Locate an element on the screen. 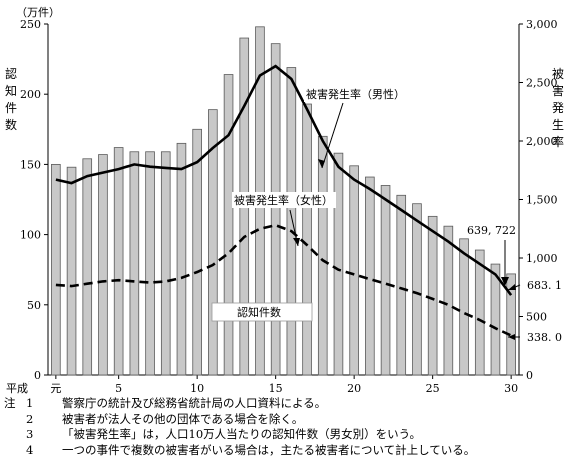  last-male-arrow is located at coordinates (512, 287).